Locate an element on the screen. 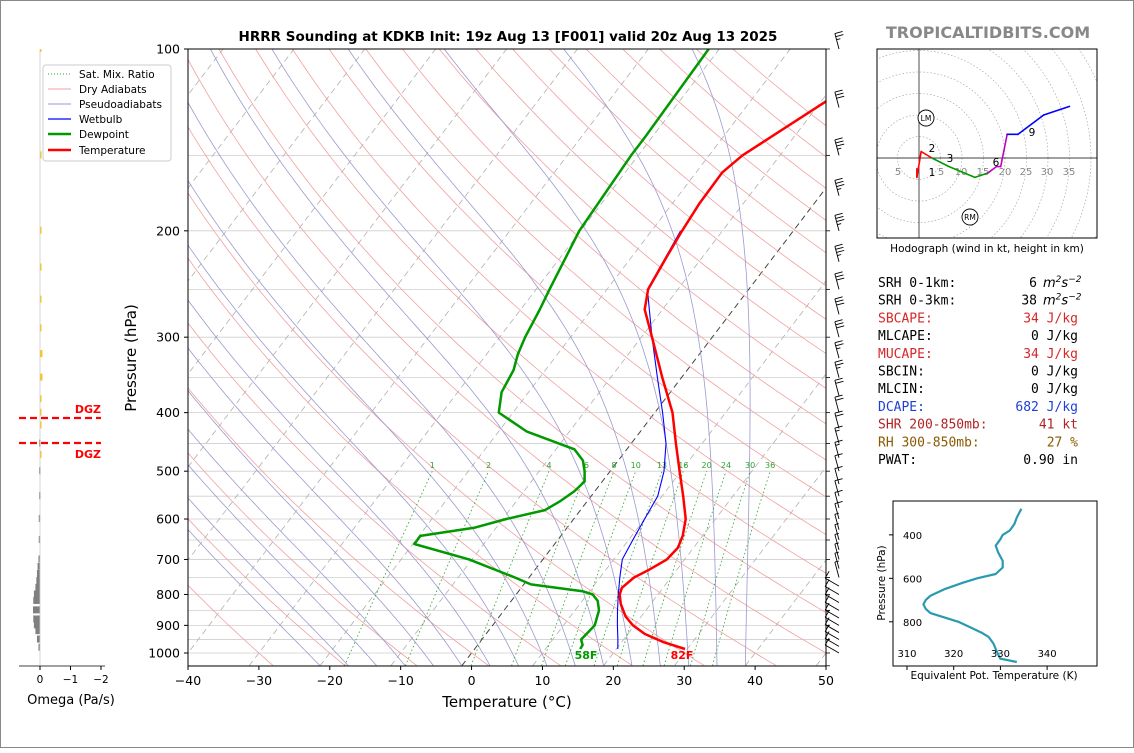 The width and height of the screenshot is (1134, 753). index-value: 682 J/kg is located at coordinates (1046, 407).